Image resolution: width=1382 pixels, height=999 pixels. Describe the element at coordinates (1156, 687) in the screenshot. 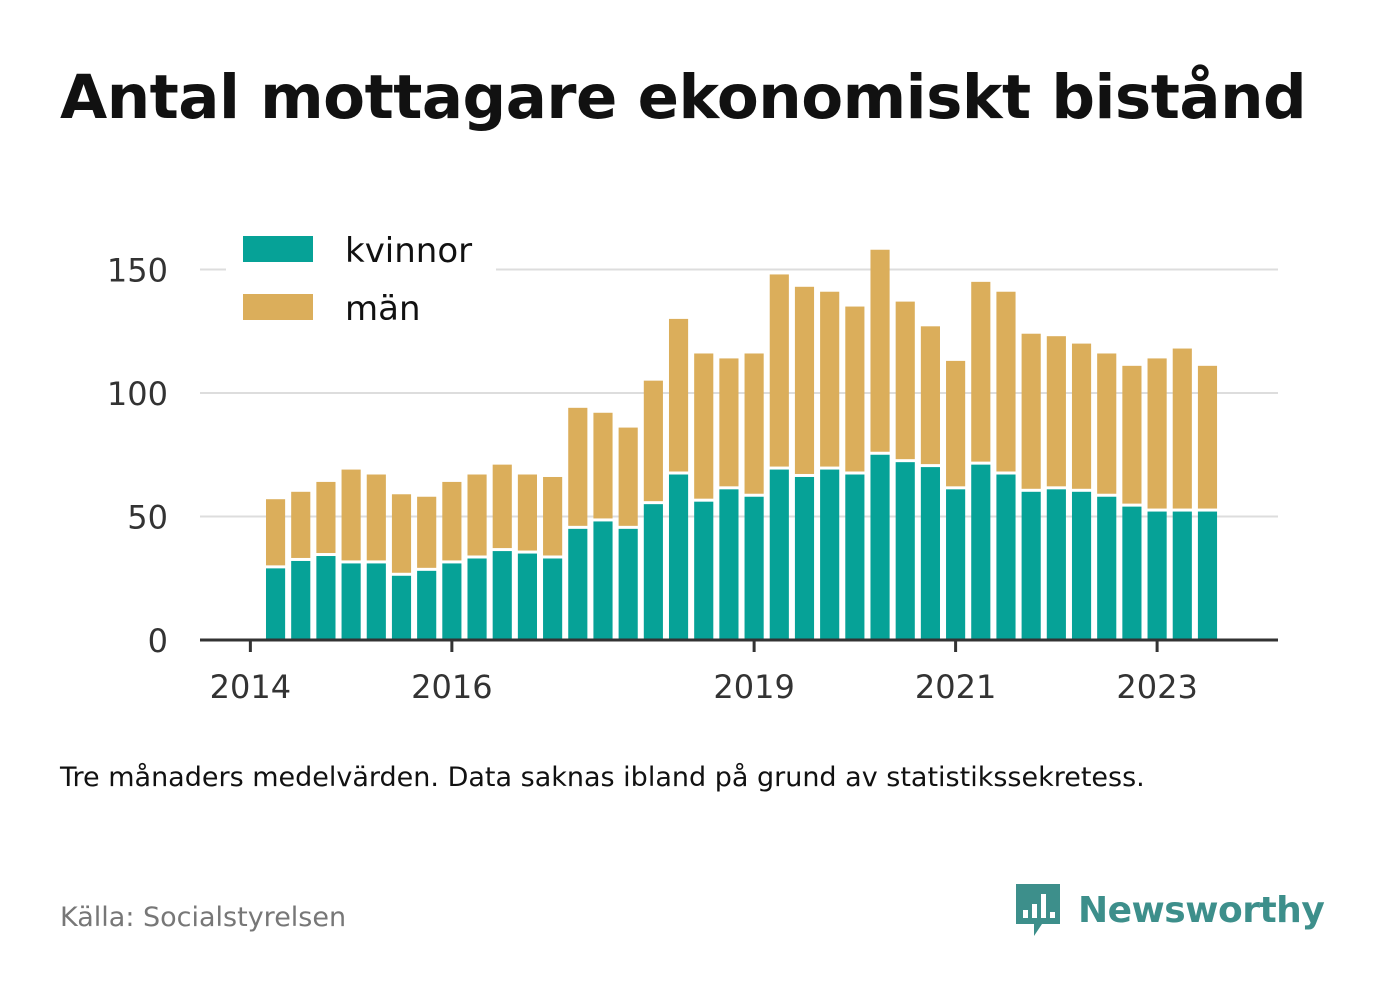

I see `x-tick-label: 2023` at that location.